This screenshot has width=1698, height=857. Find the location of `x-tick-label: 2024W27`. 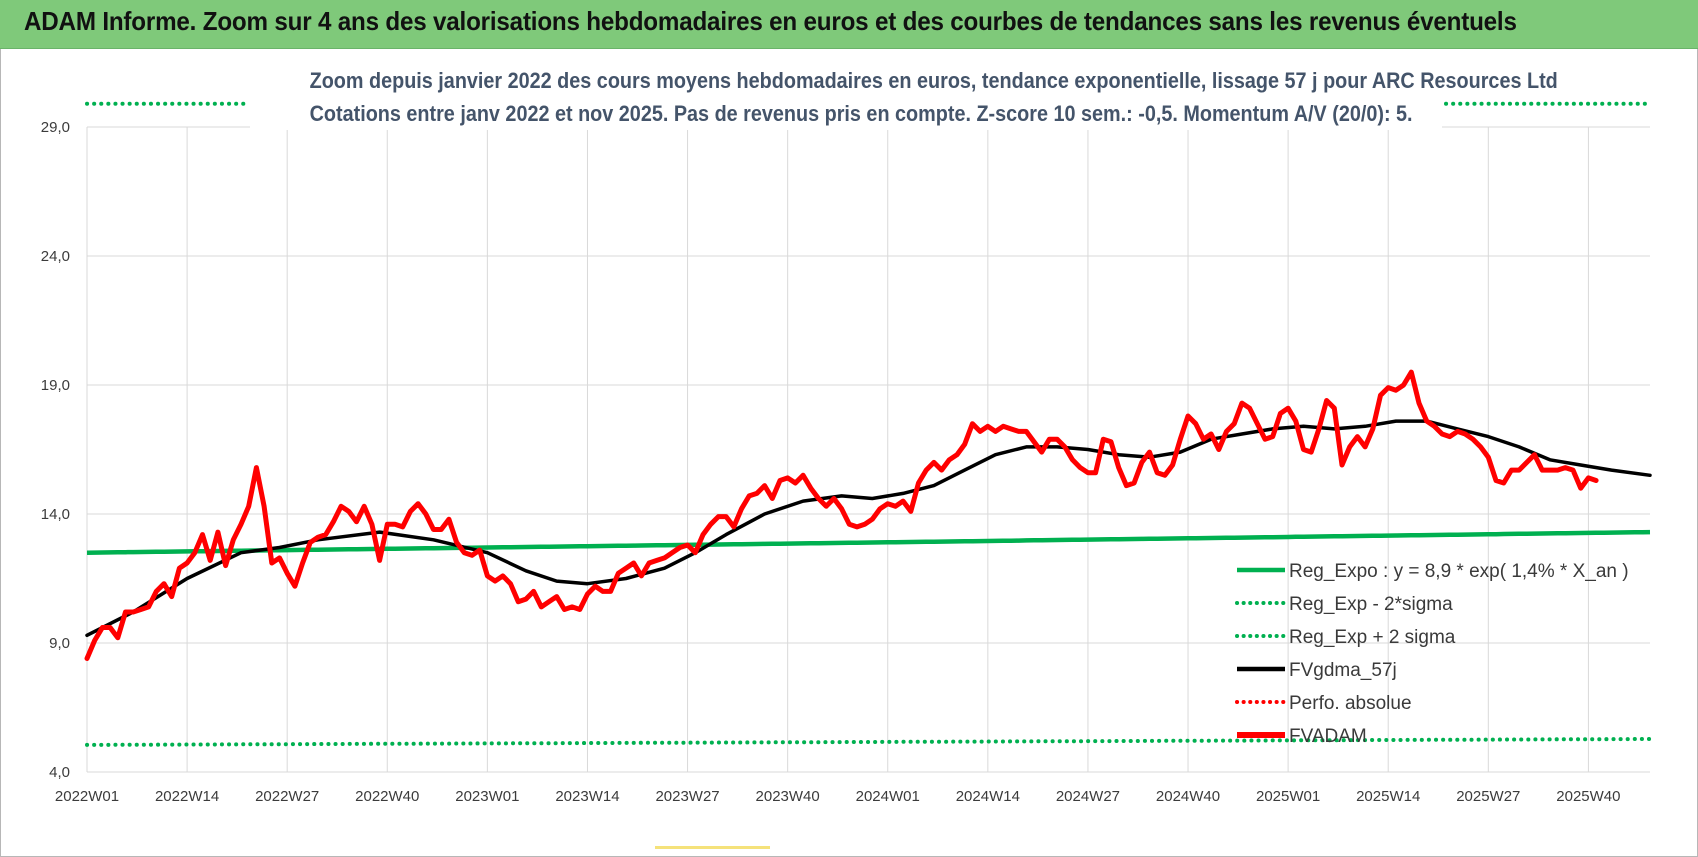

x-tick-label: 2024W27 is located at coordinates (1088, 796).